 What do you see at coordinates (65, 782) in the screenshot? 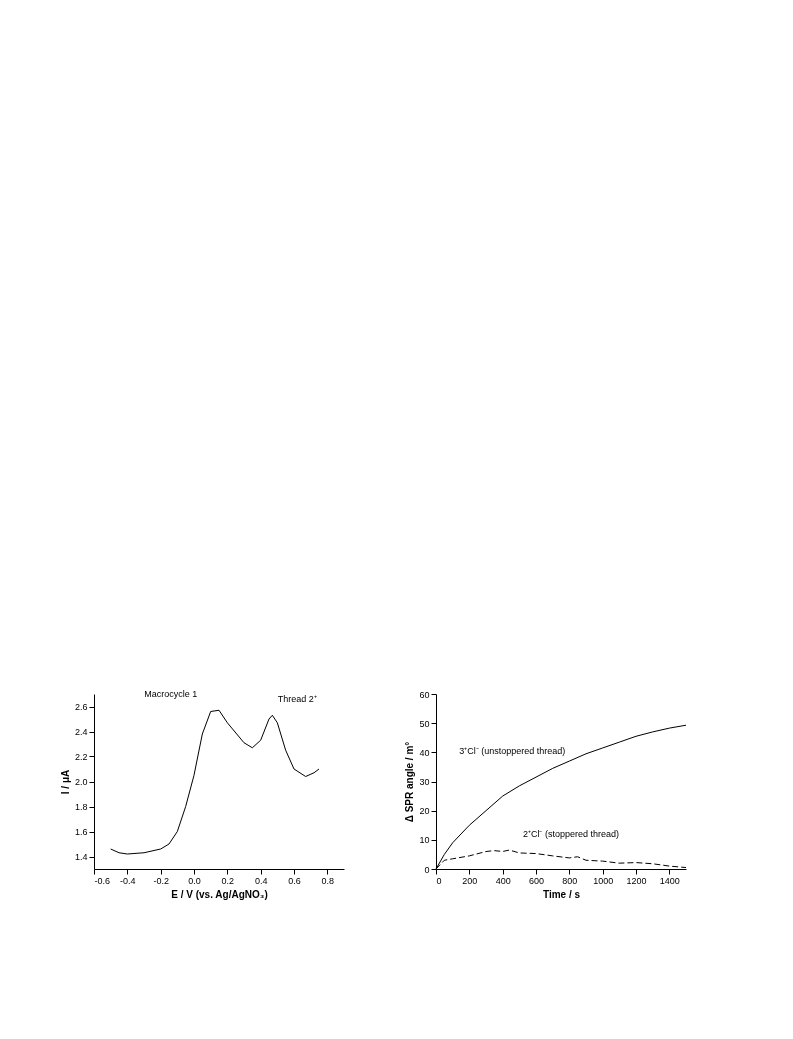
I see `y-axis-title: I / μA` at bounding box center [65, 782].